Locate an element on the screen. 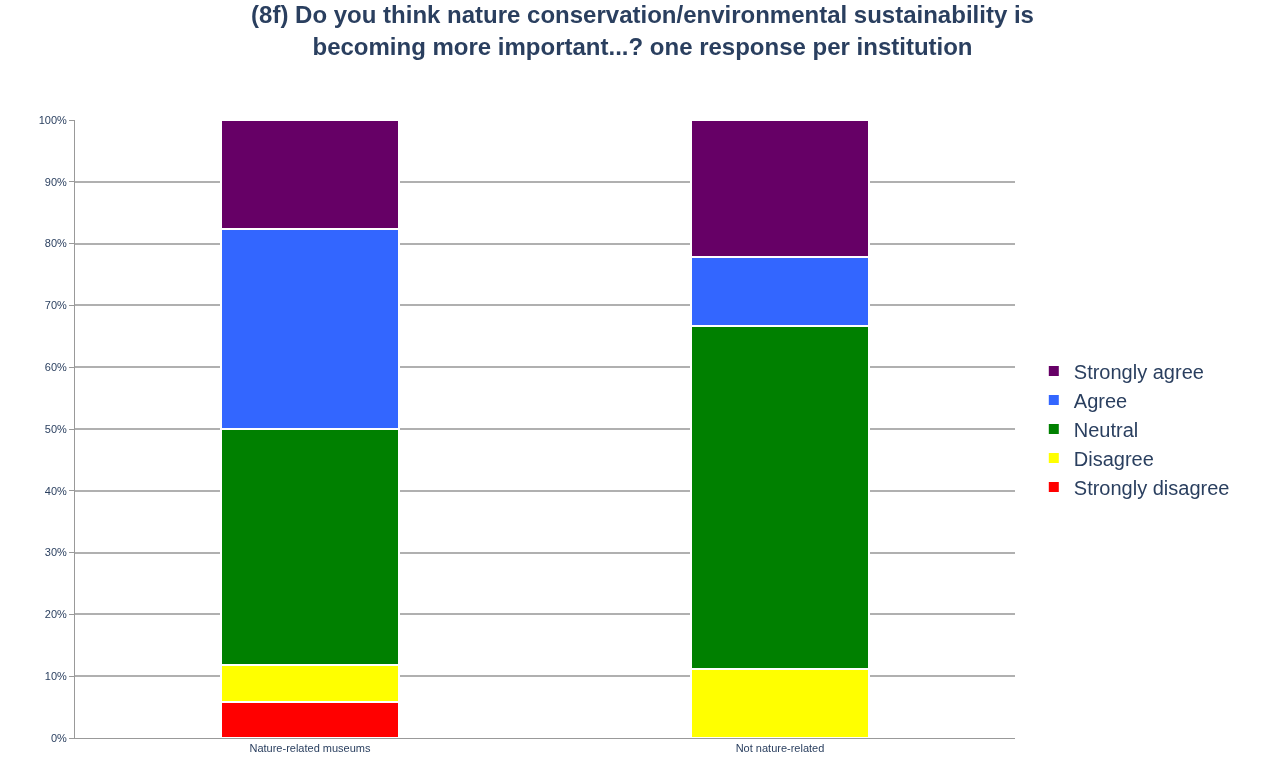 Image resolution: width=1285 pixels, height=778 pixels. legend-label: Strongly disagree is located at coordinates (1151, 487).